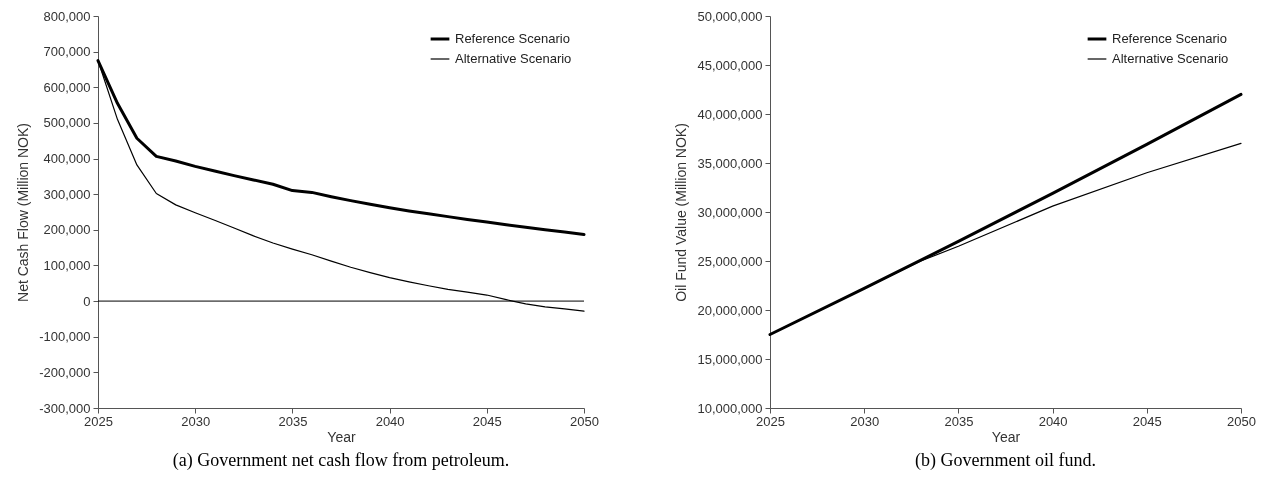 This screenshot has height=493, width=1269. What do you see at coordinates (730, 114) in the screenshot?
I see `y-tick-label: 40,000,000` at bounding box center [730, 114].